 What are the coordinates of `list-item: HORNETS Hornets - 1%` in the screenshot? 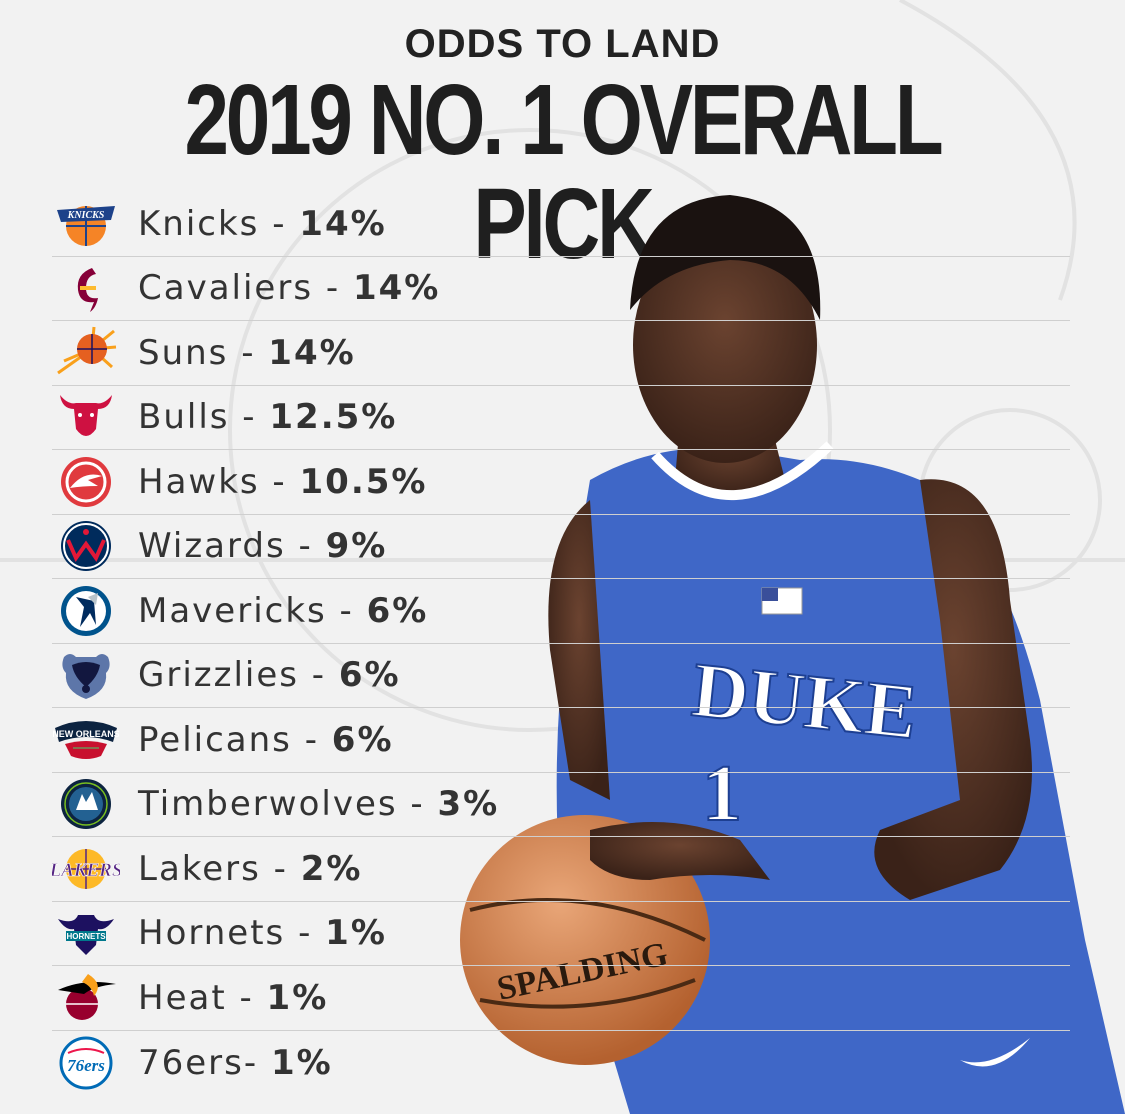 It's located at (561, 934).